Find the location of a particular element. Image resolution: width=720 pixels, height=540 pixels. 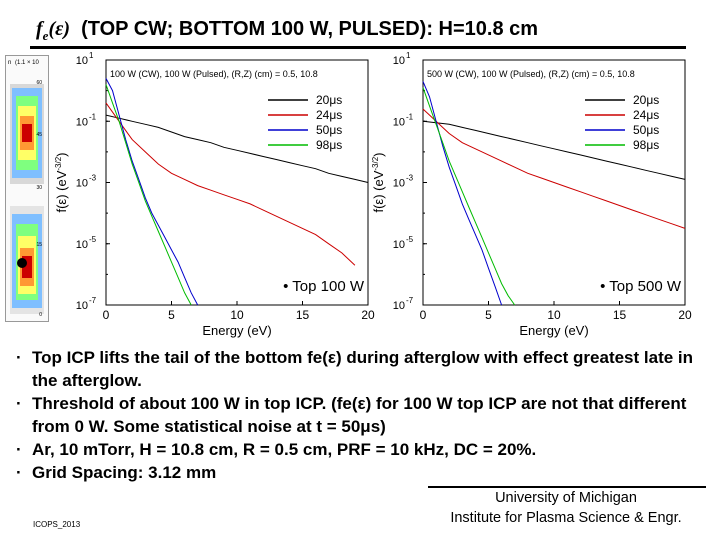

thumb-lower-red is located at coordinates (27, 267).